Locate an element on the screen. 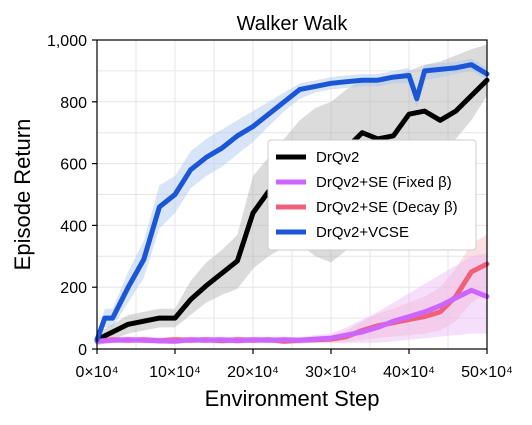  y-tick-label: 800 is located at coordinates (73, 103).